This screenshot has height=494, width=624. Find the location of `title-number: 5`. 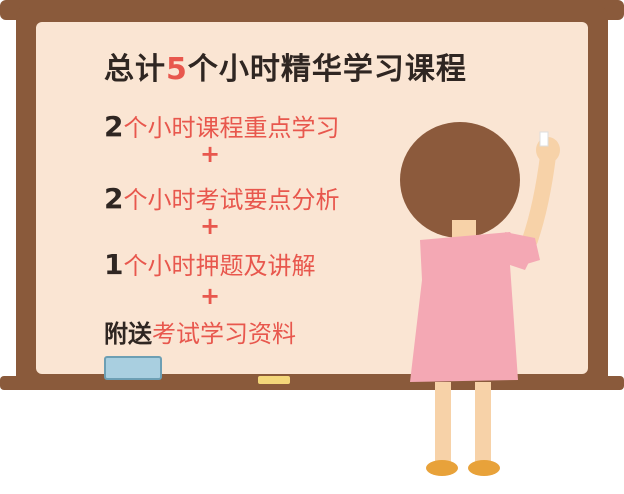

title-number: 5 is located at coordinates (177, 69).